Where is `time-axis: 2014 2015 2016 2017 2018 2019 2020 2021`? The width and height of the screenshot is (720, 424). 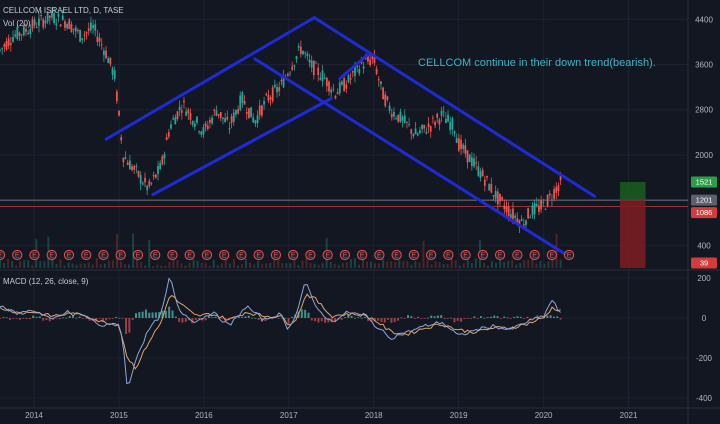 time-axis: 2014 2015 2016 2017 2018 2019 2020 2021 is located at coordinates (331, 415).